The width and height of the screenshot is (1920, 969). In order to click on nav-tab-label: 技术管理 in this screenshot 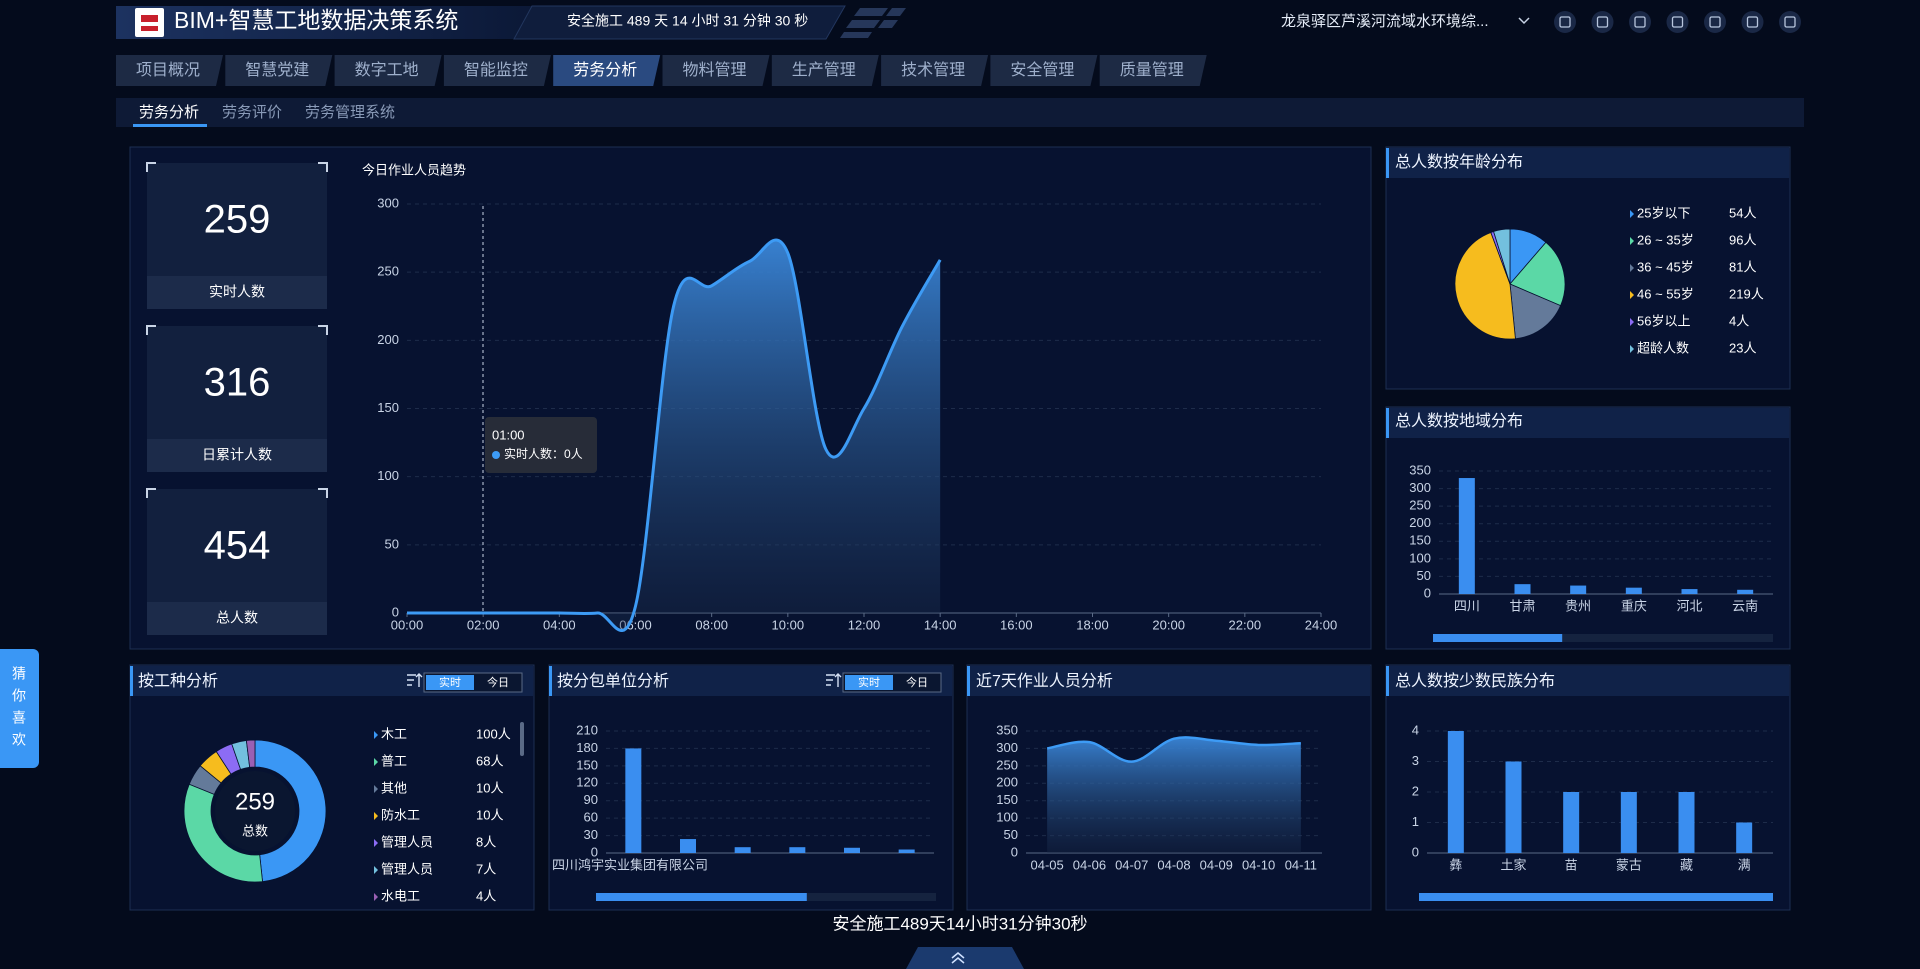, I will do `click(933, 70)`.